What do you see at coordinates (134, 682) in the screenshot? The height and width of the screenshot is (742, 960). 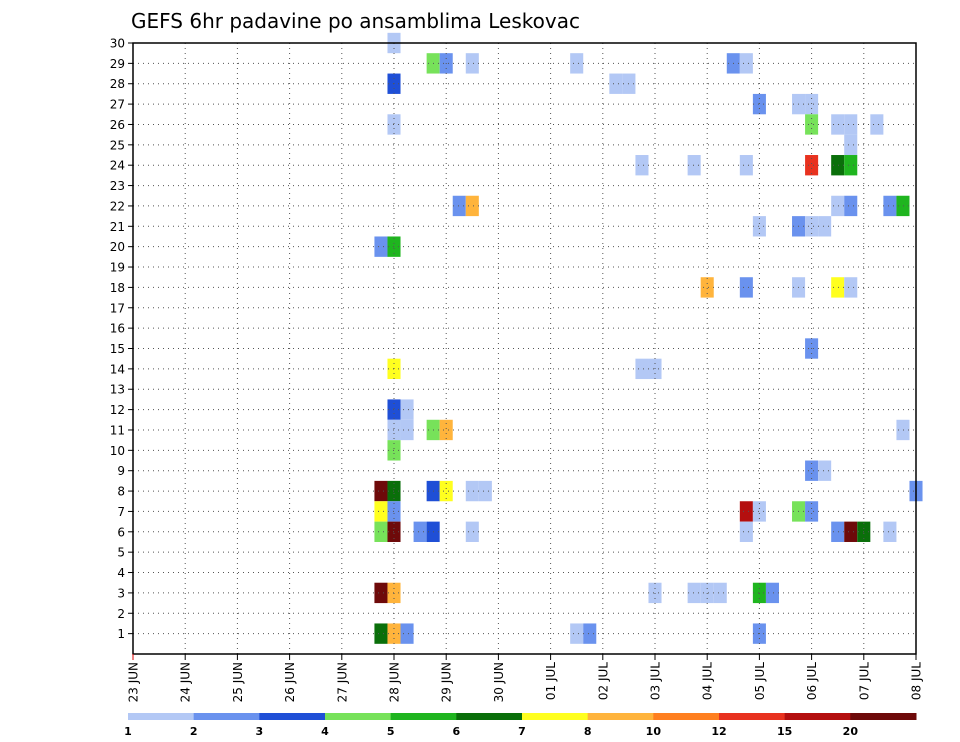 I see `x-tick-label: 23 JUN` at bounding box center [134, 682].